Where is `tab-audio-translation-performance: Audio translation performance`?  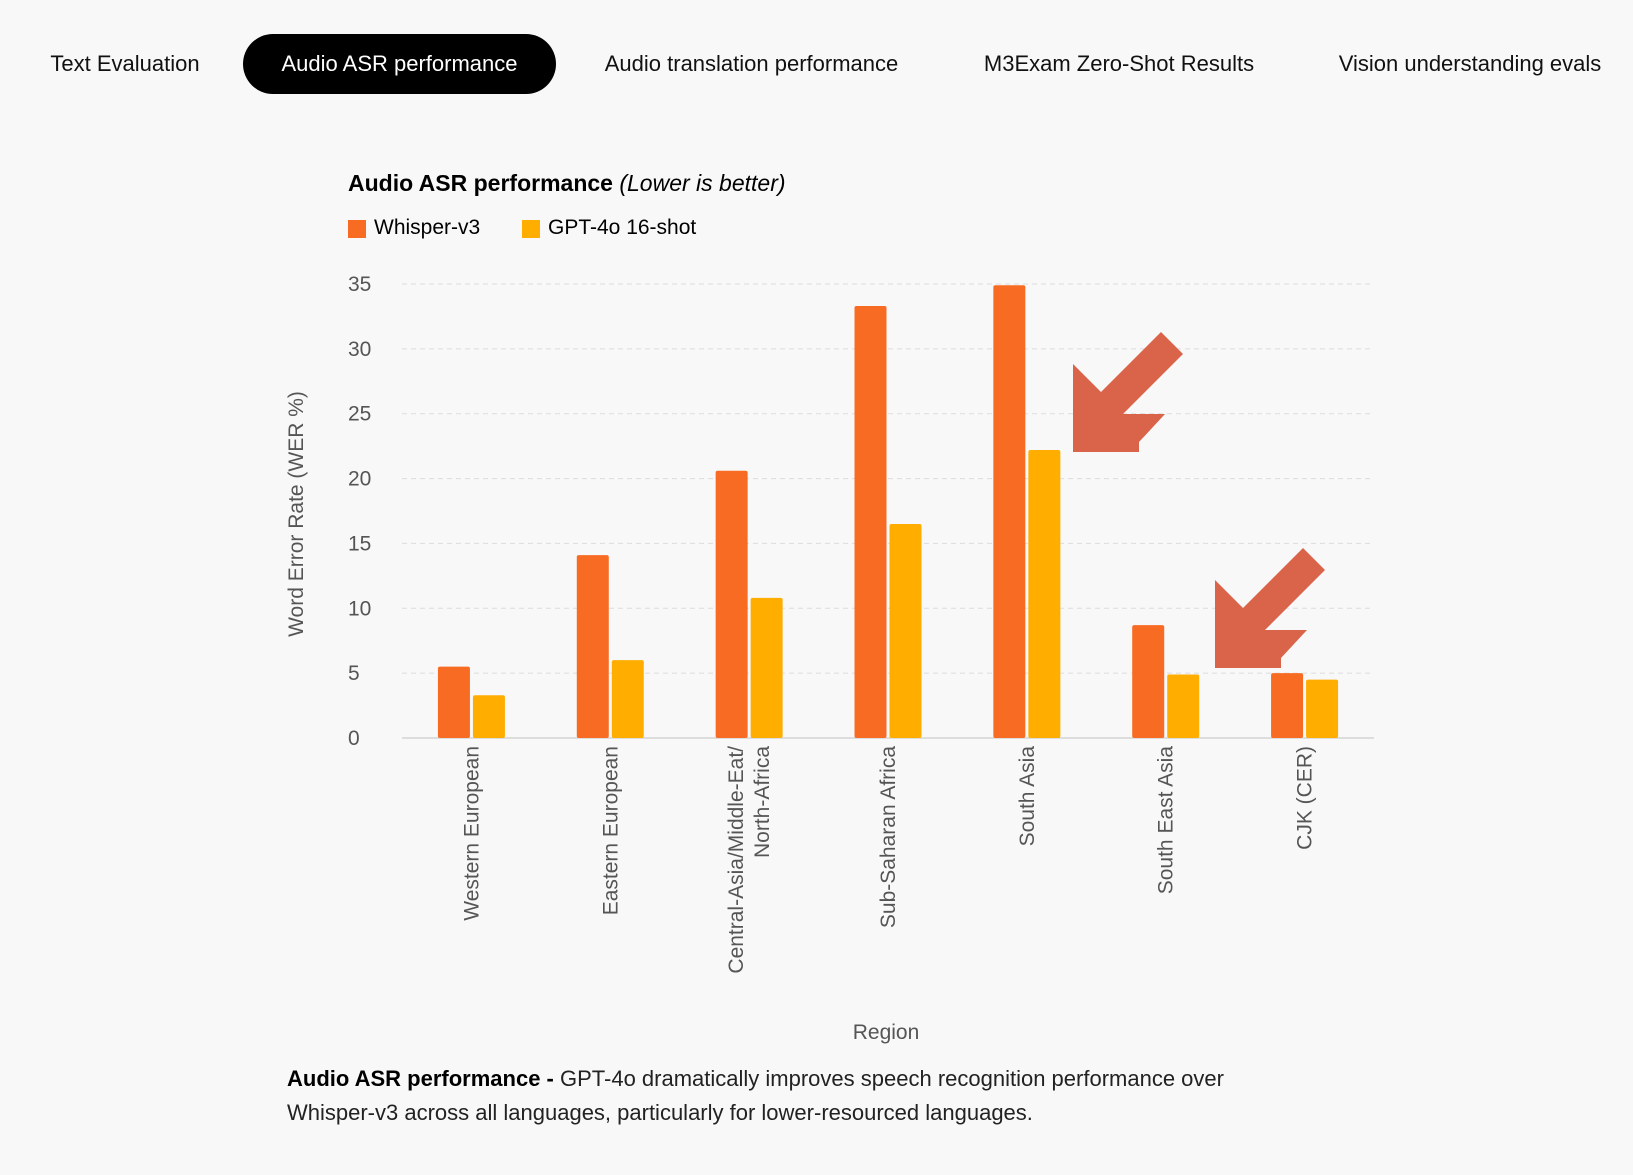 tab-audio-translation-performance: Audio translation performance is located at coordinates (751, 63).